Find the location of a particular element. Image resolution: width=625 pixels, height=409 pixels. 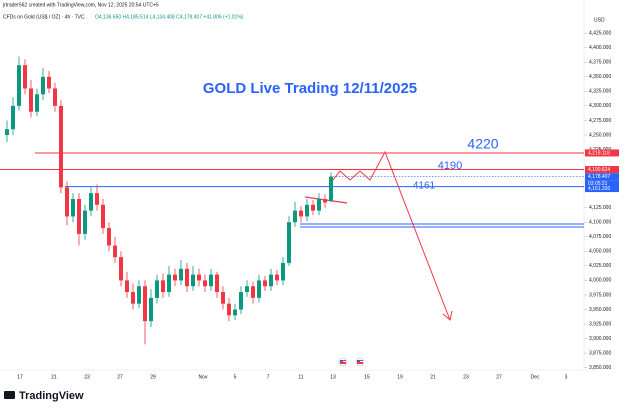

logo: TradingView is located at coordinates (44, 396).